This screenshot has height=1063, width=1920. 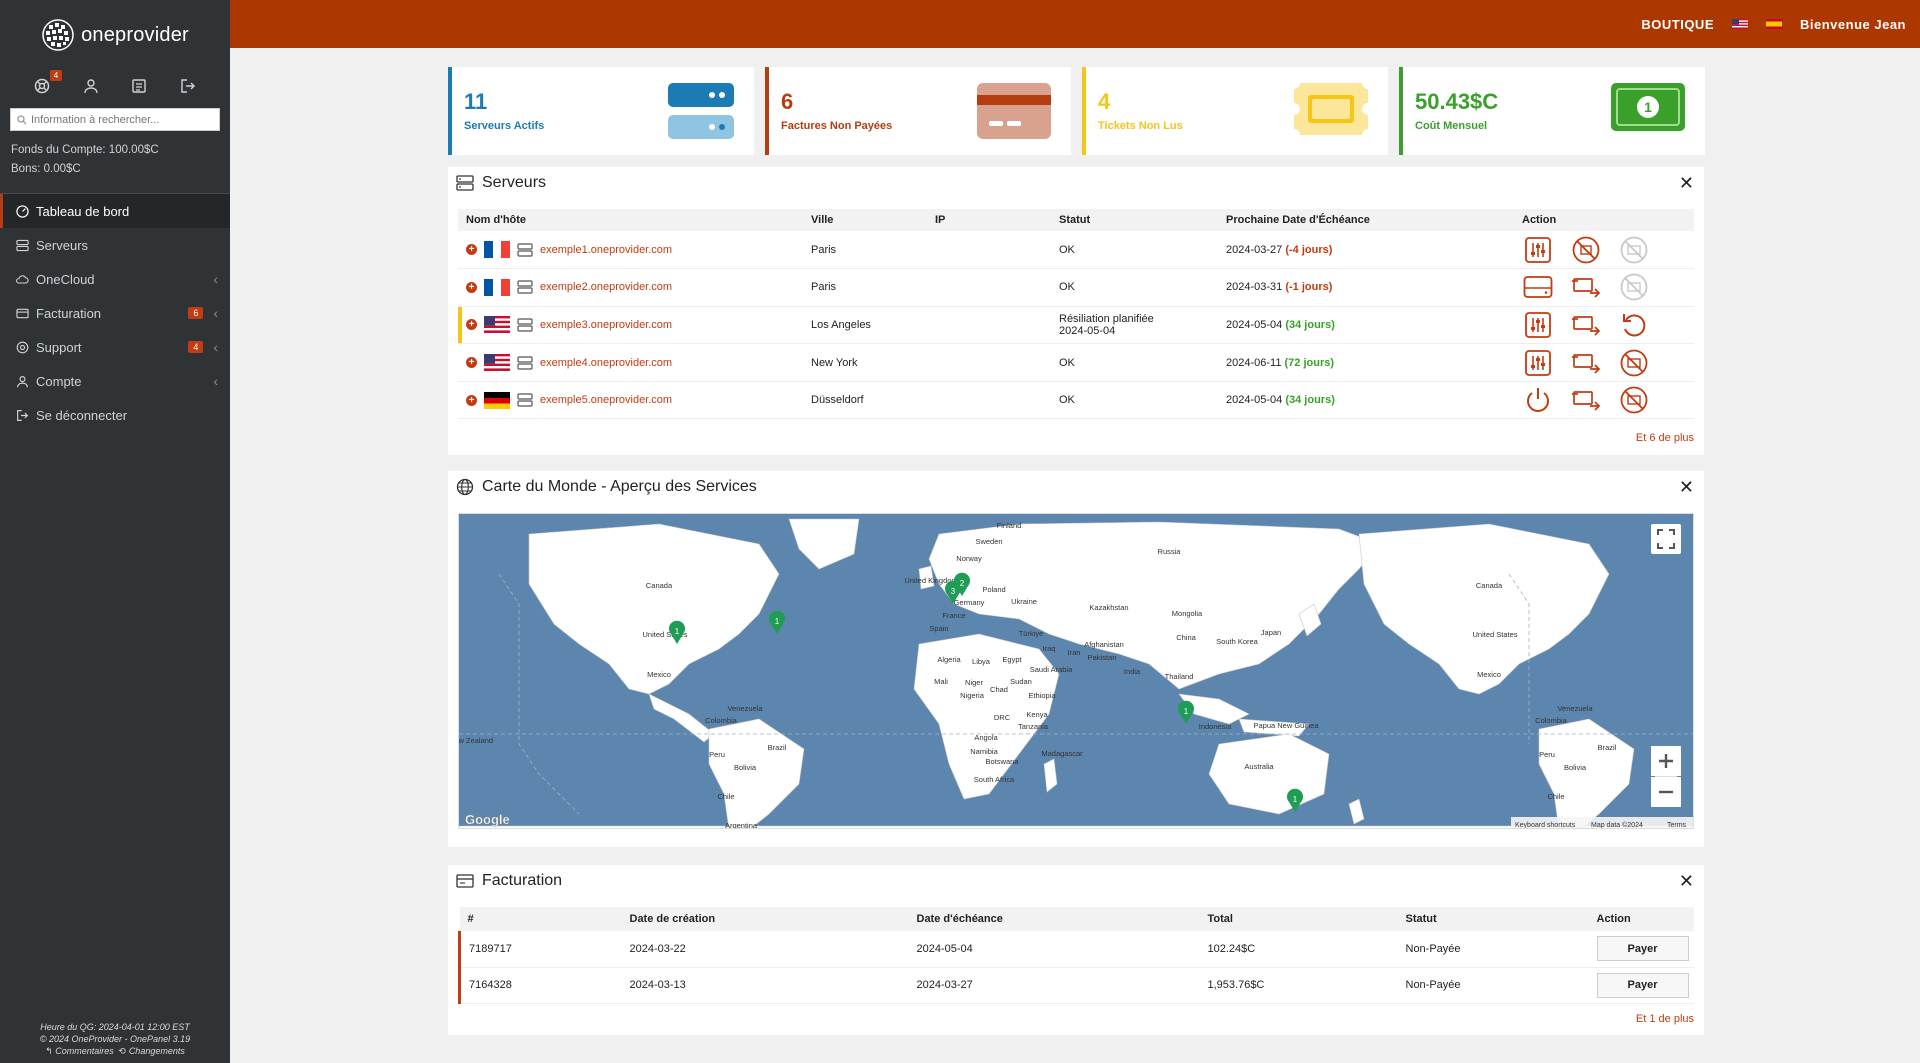 What do you see at coordinates (115, 415) in the screenshot?
I see `sidebar-item-logout: Se déconnecter` at bounding box center [115, 415].